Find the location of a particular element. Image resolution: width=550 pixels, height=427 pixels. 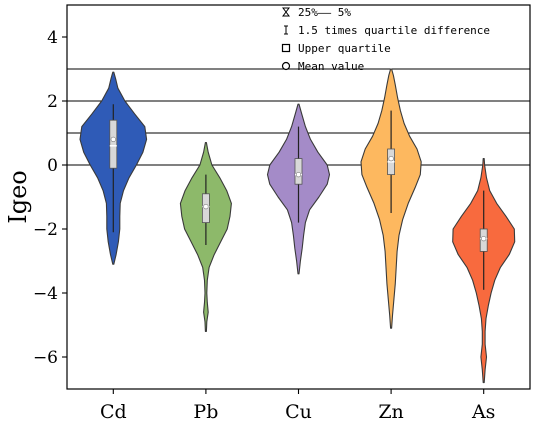

y-tick-label: 0 is located at coordinates (52, 166).